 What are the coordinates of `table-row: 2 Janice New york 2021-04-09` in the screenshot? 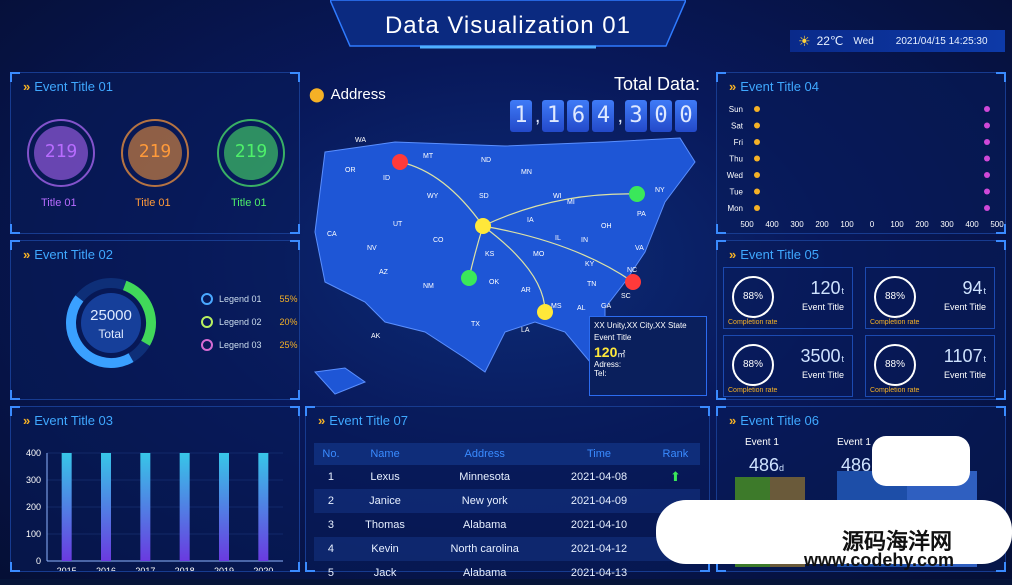 It's located at (507, 501).